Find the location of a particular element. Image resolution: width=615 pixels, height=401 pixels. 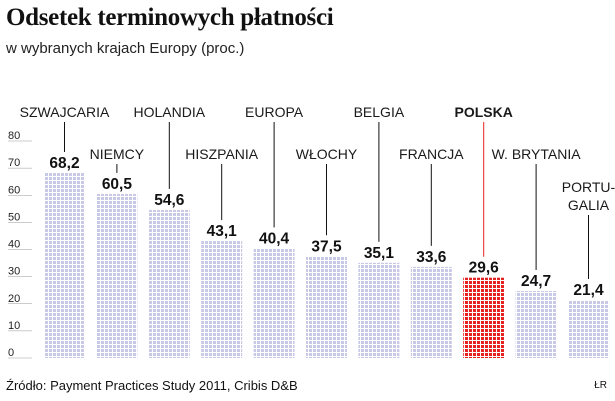

chart-subtitle: w wybranych krajach Europy (proc.) is located at coordinates (125, 48).